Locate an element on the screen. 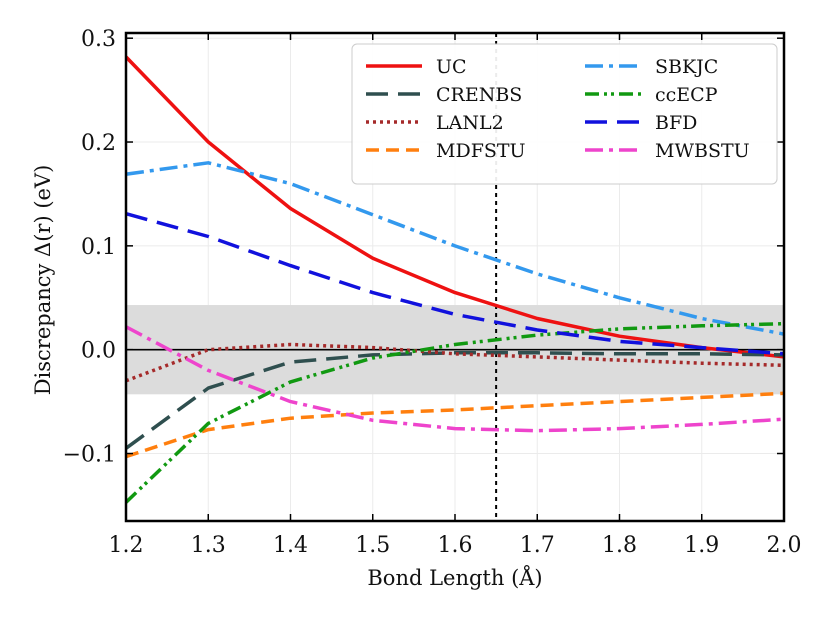 Image resolution: width=831 pixels, height=623 pixels. legend-label-mdfstu: MDFSTU is located at coordinates (481, 151).